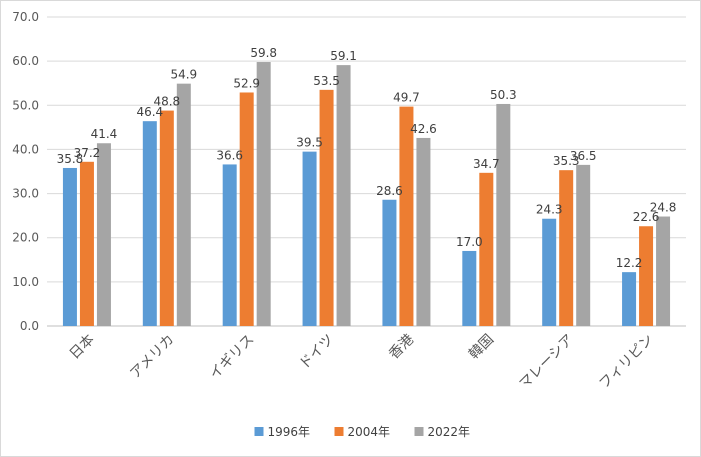 The width and height of the screenshot is (701, 457). Describe the element at coordinates (104, 134) in the screenshot. I see `data-label-0-2: 41.4` at that location.